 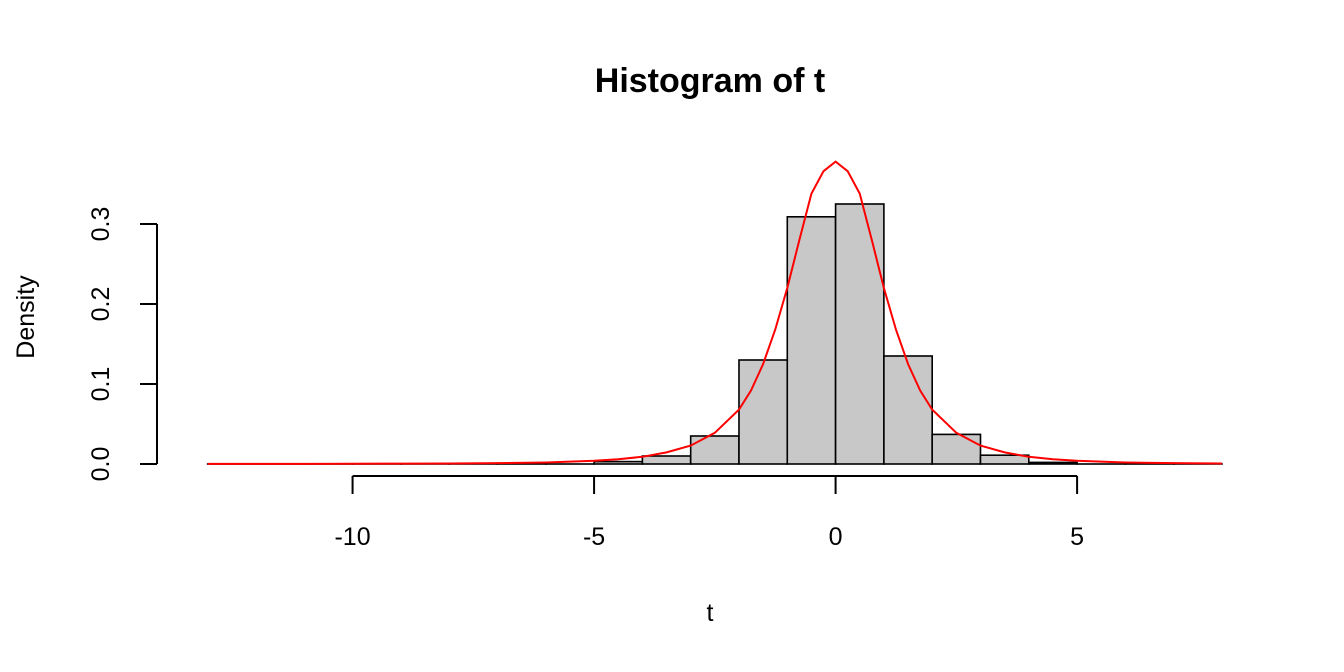 What do you see at coordinates (594, 537) in the screenshot?
I see `x-tick-label: -5` at bounding box center [594, 537].